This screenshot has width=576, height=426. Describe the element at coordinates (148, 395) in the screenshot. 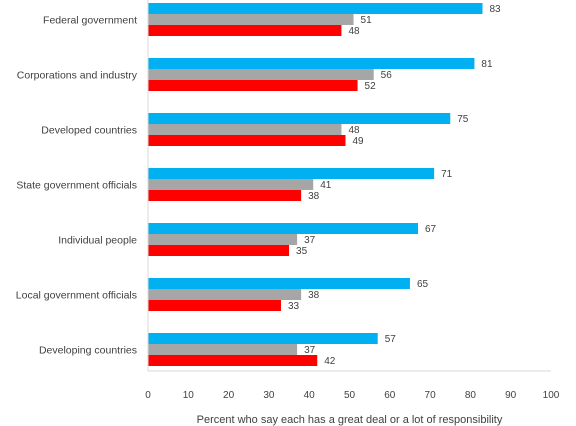

I see `x-tick-label: 0` at that location.